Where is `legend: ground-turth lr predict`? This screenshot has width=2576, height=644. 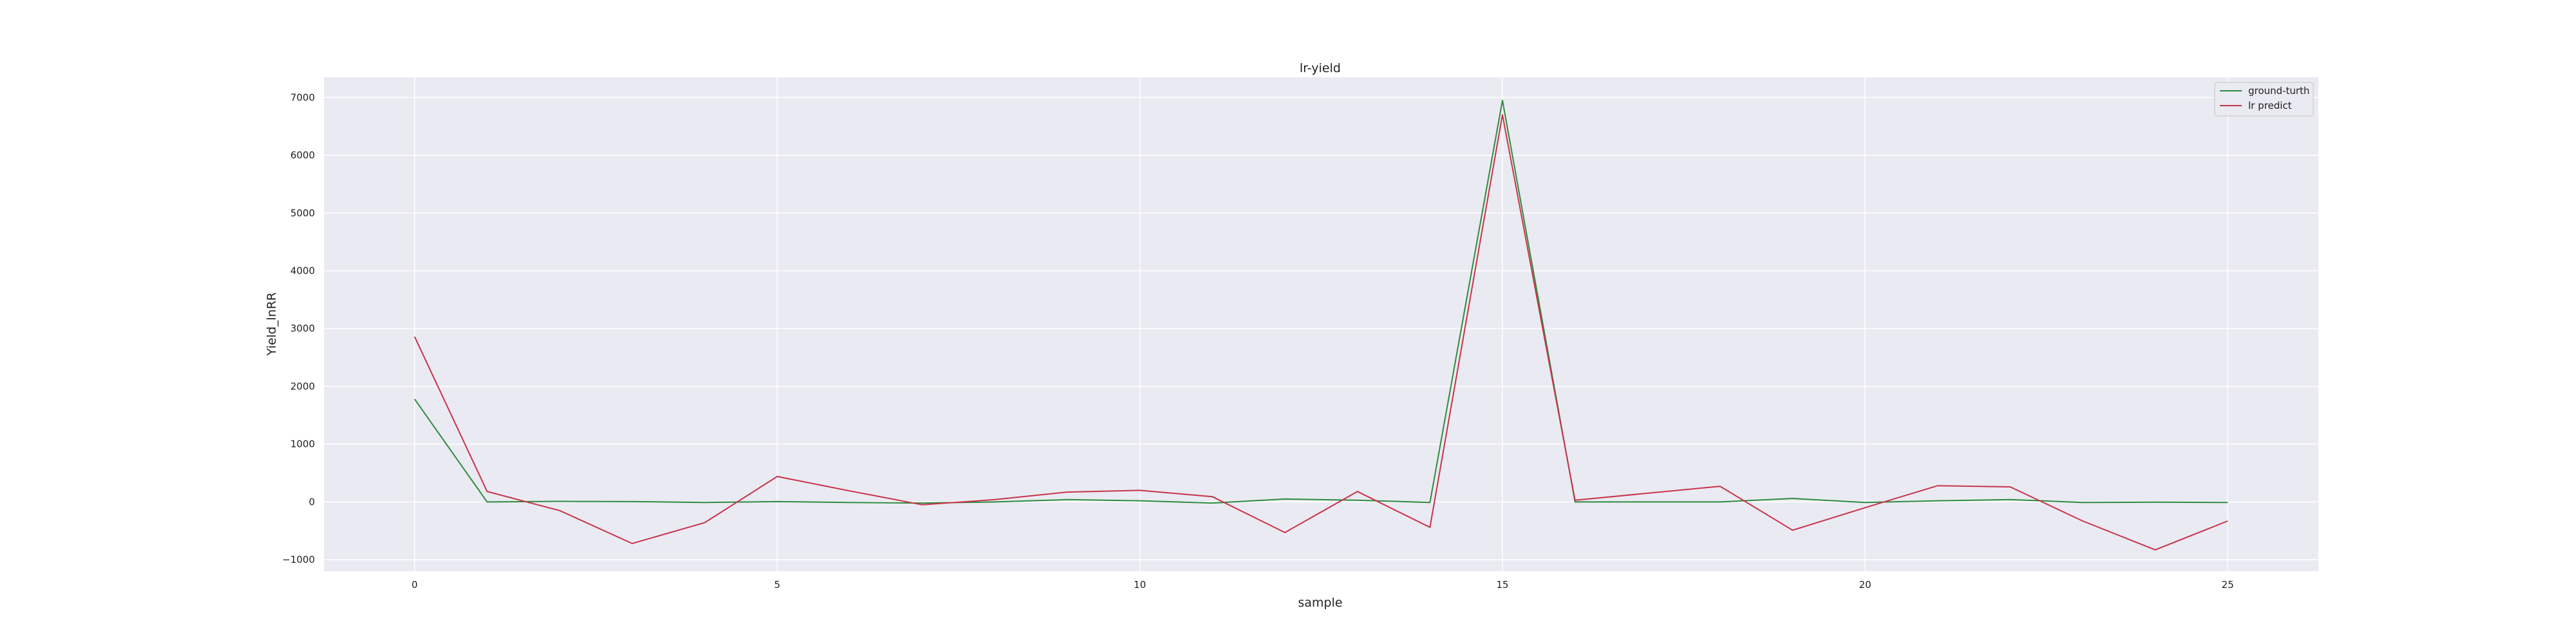 legend: ground-turth lr predict is located at coordinates (2264, 100).